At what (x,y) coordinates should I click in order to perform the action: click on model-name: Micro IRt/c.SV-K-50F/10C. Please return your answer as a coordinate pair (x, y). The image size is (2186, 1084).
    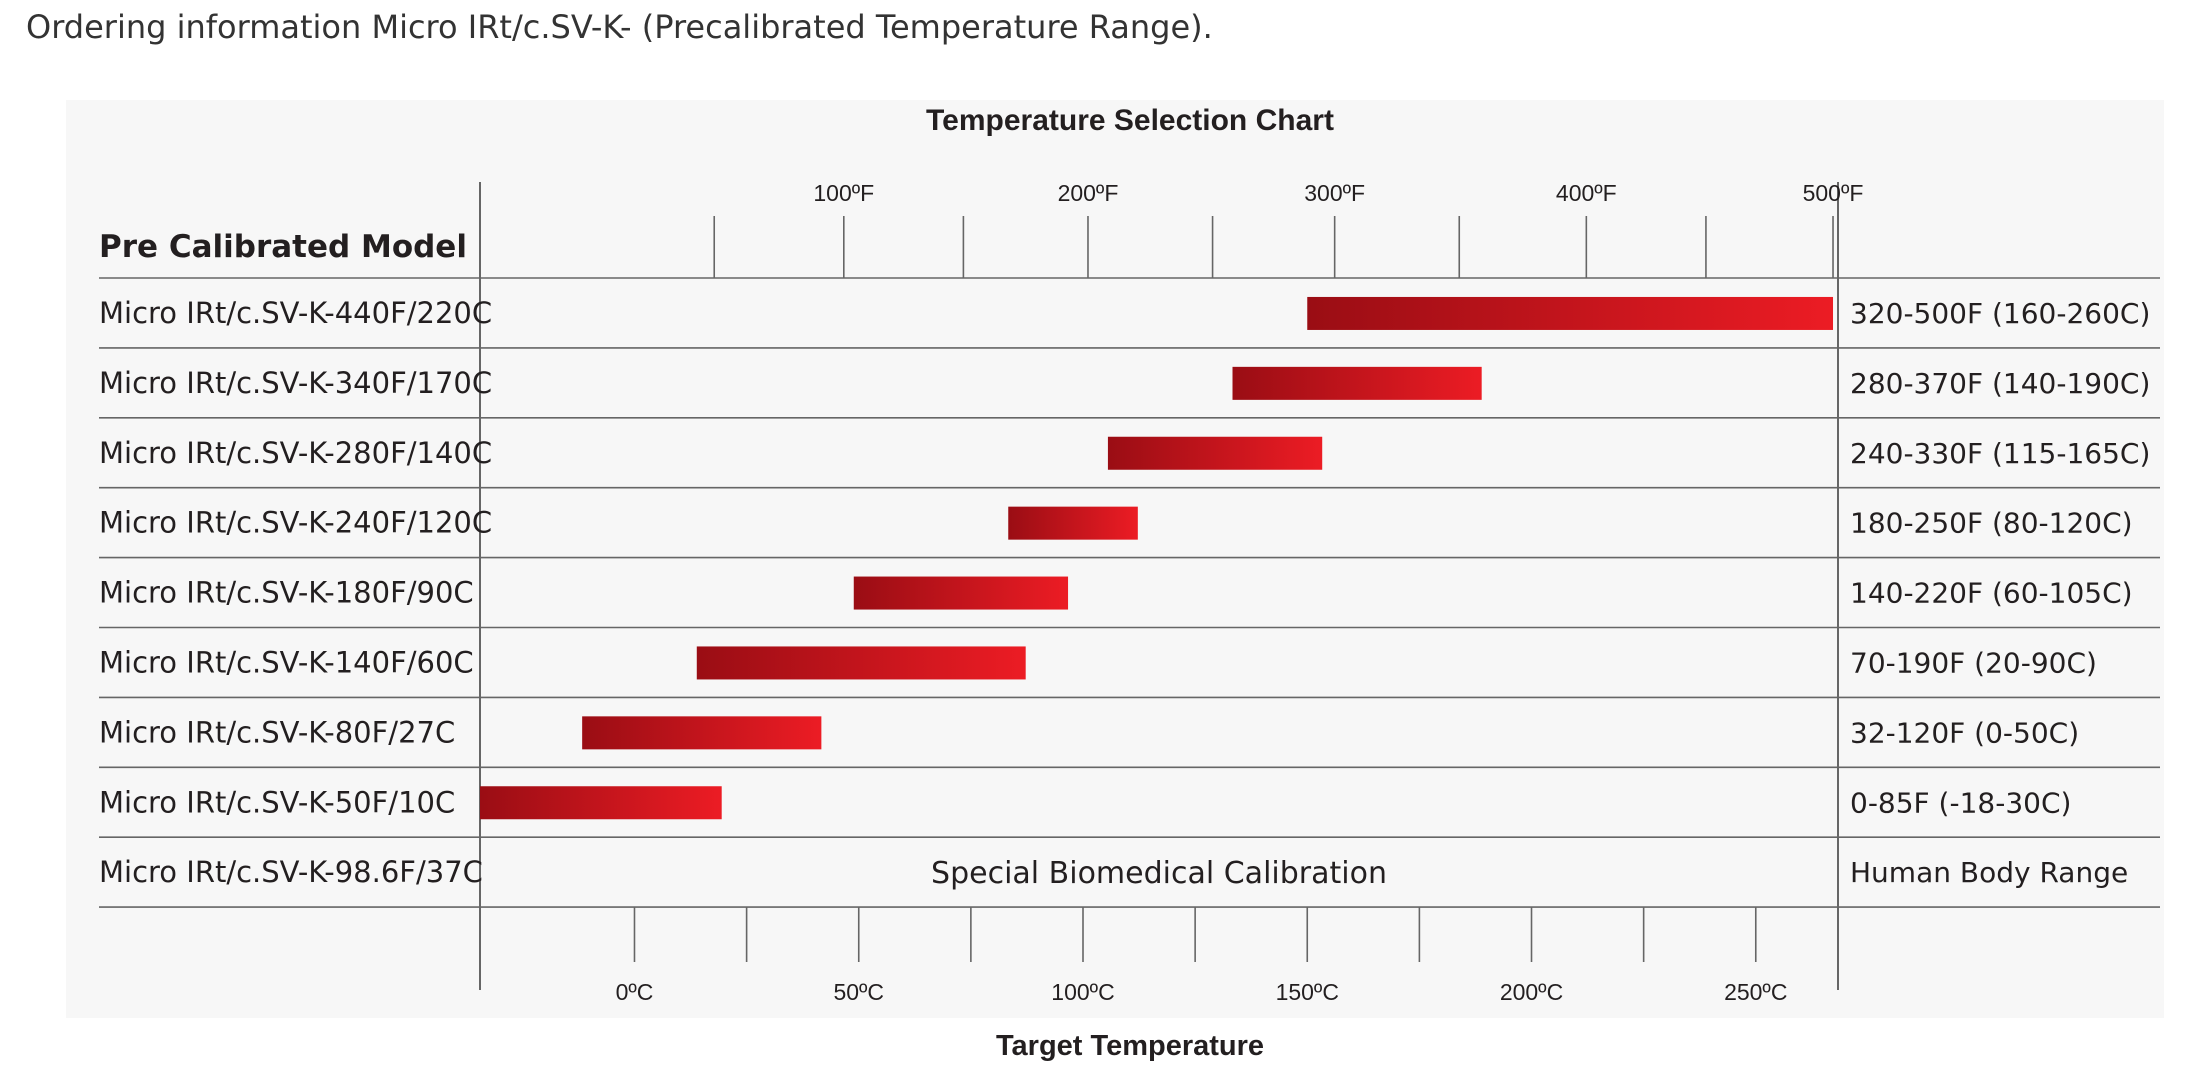
    Looking at the image, I should click on (277, 802).